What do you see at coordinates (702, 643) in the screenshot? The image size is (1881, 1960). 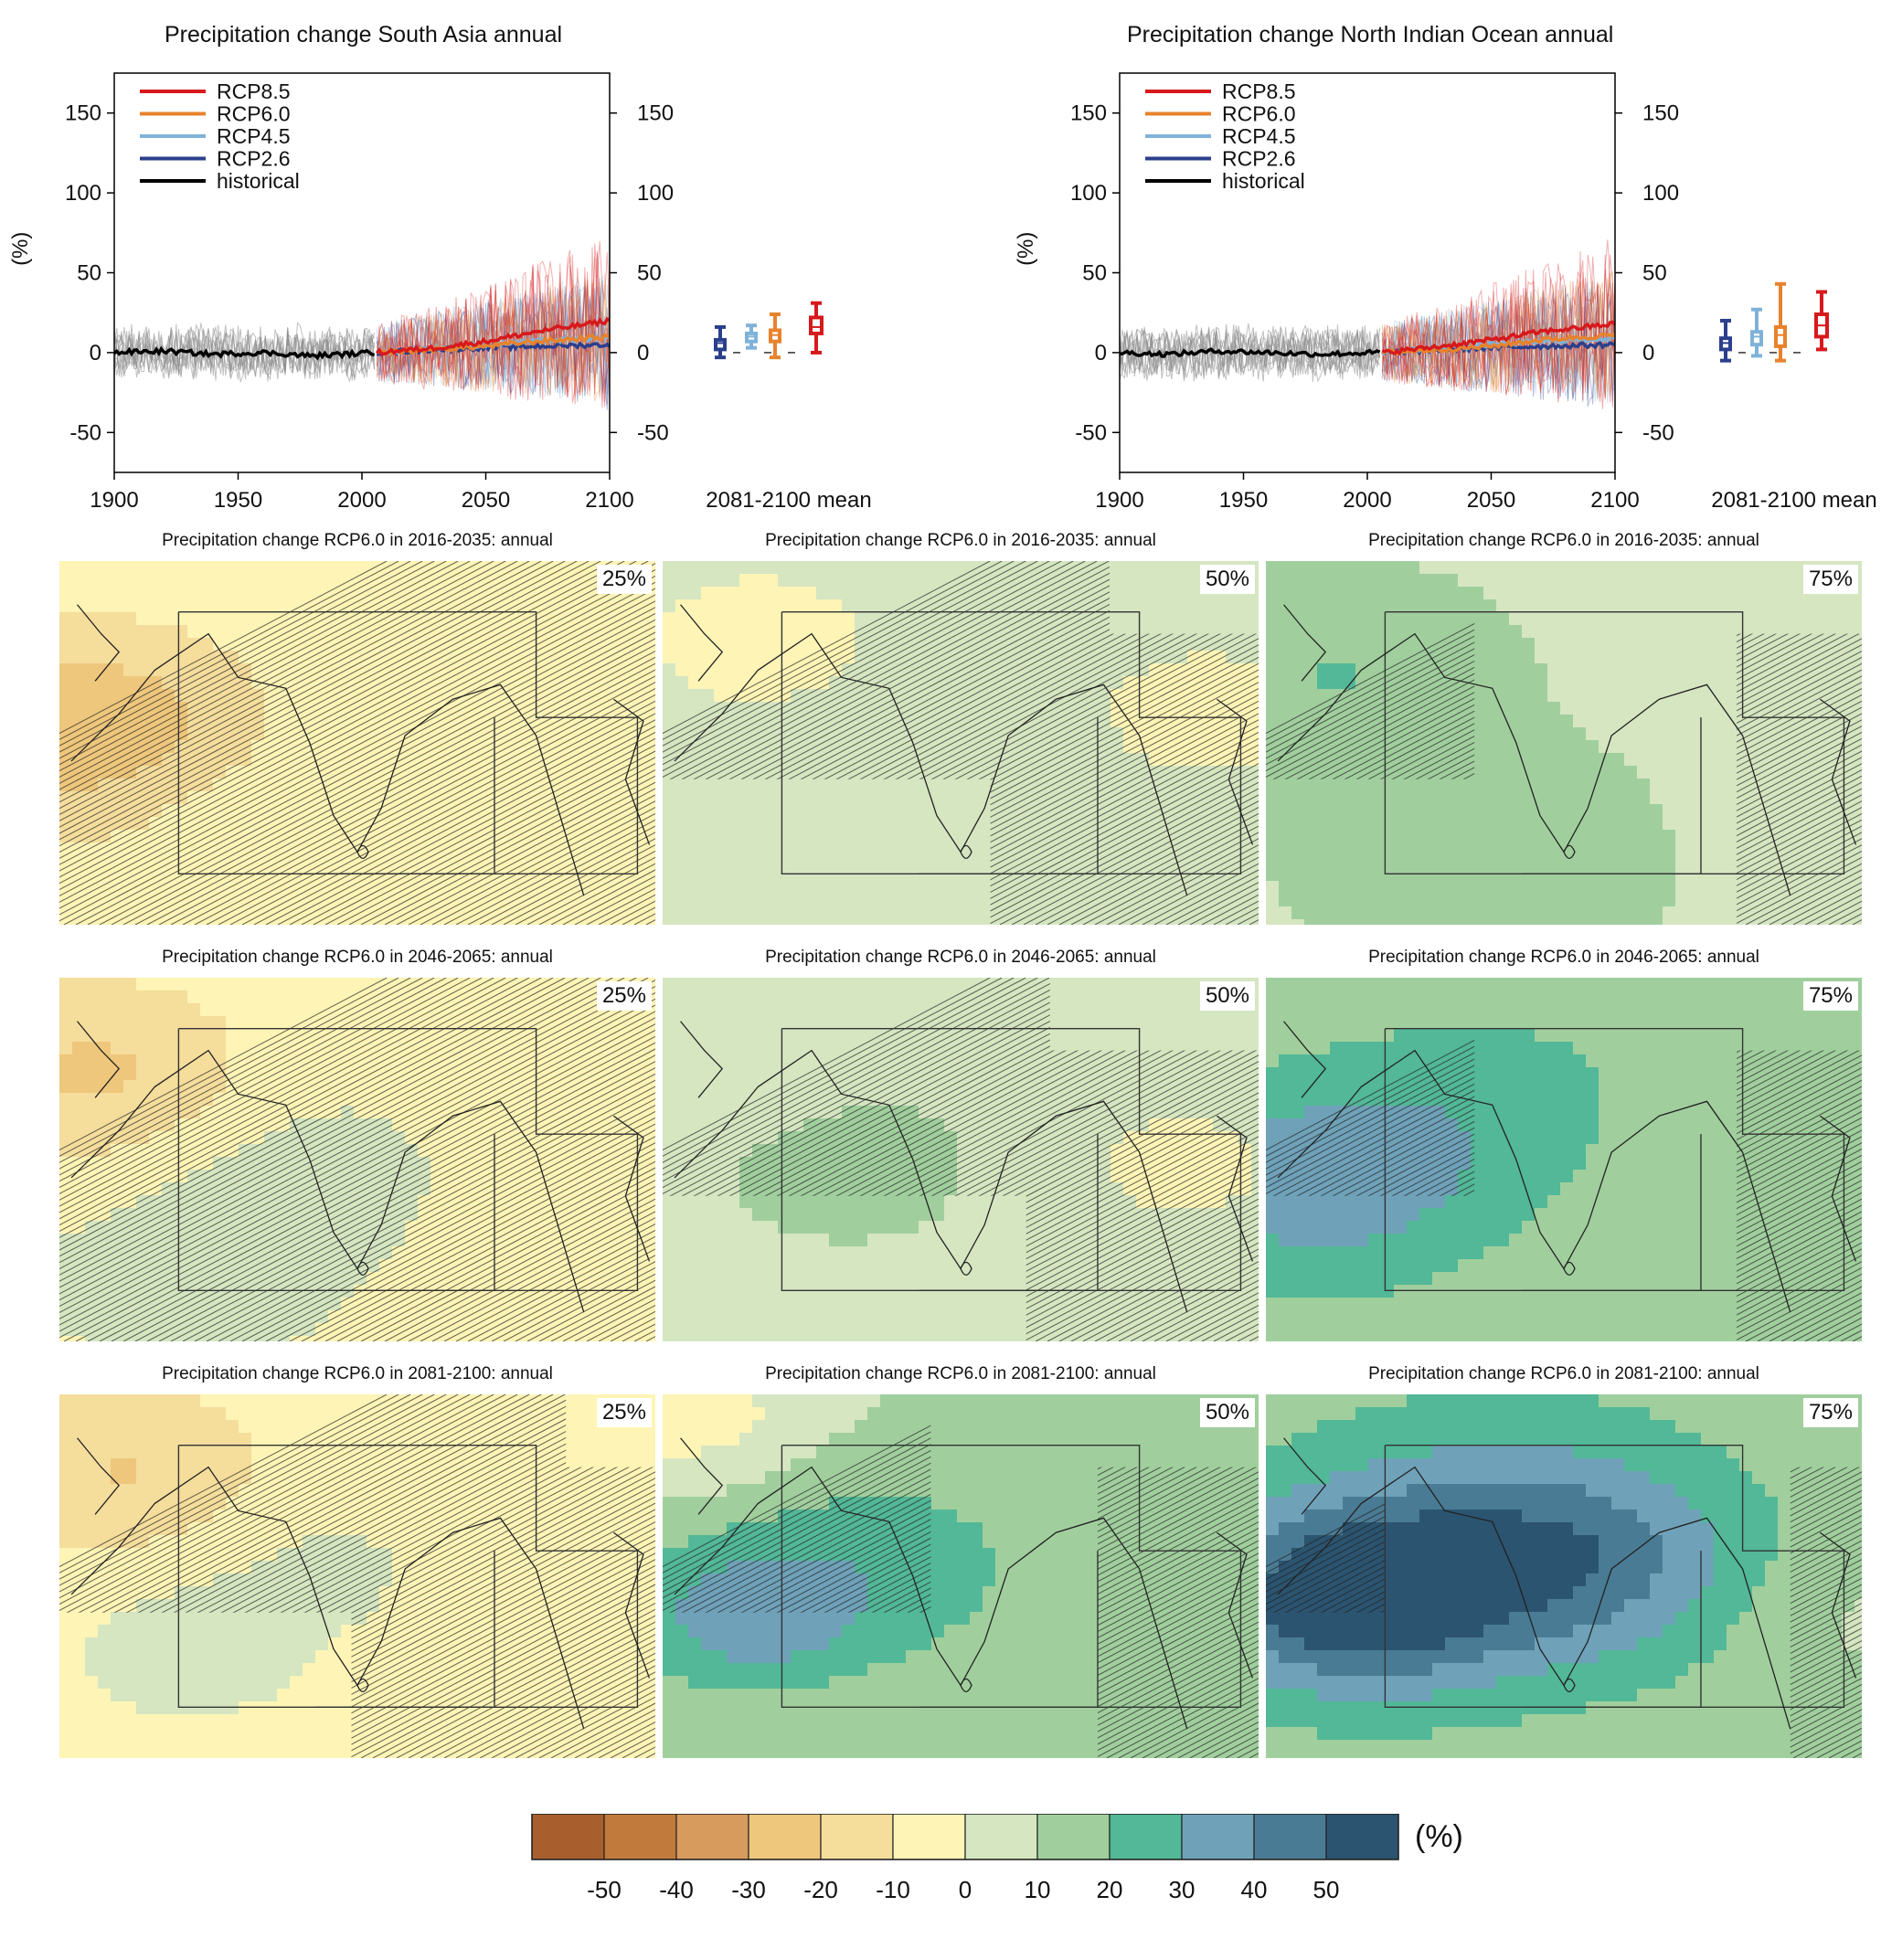 I see `coastline` at bounding box center [702, 643].